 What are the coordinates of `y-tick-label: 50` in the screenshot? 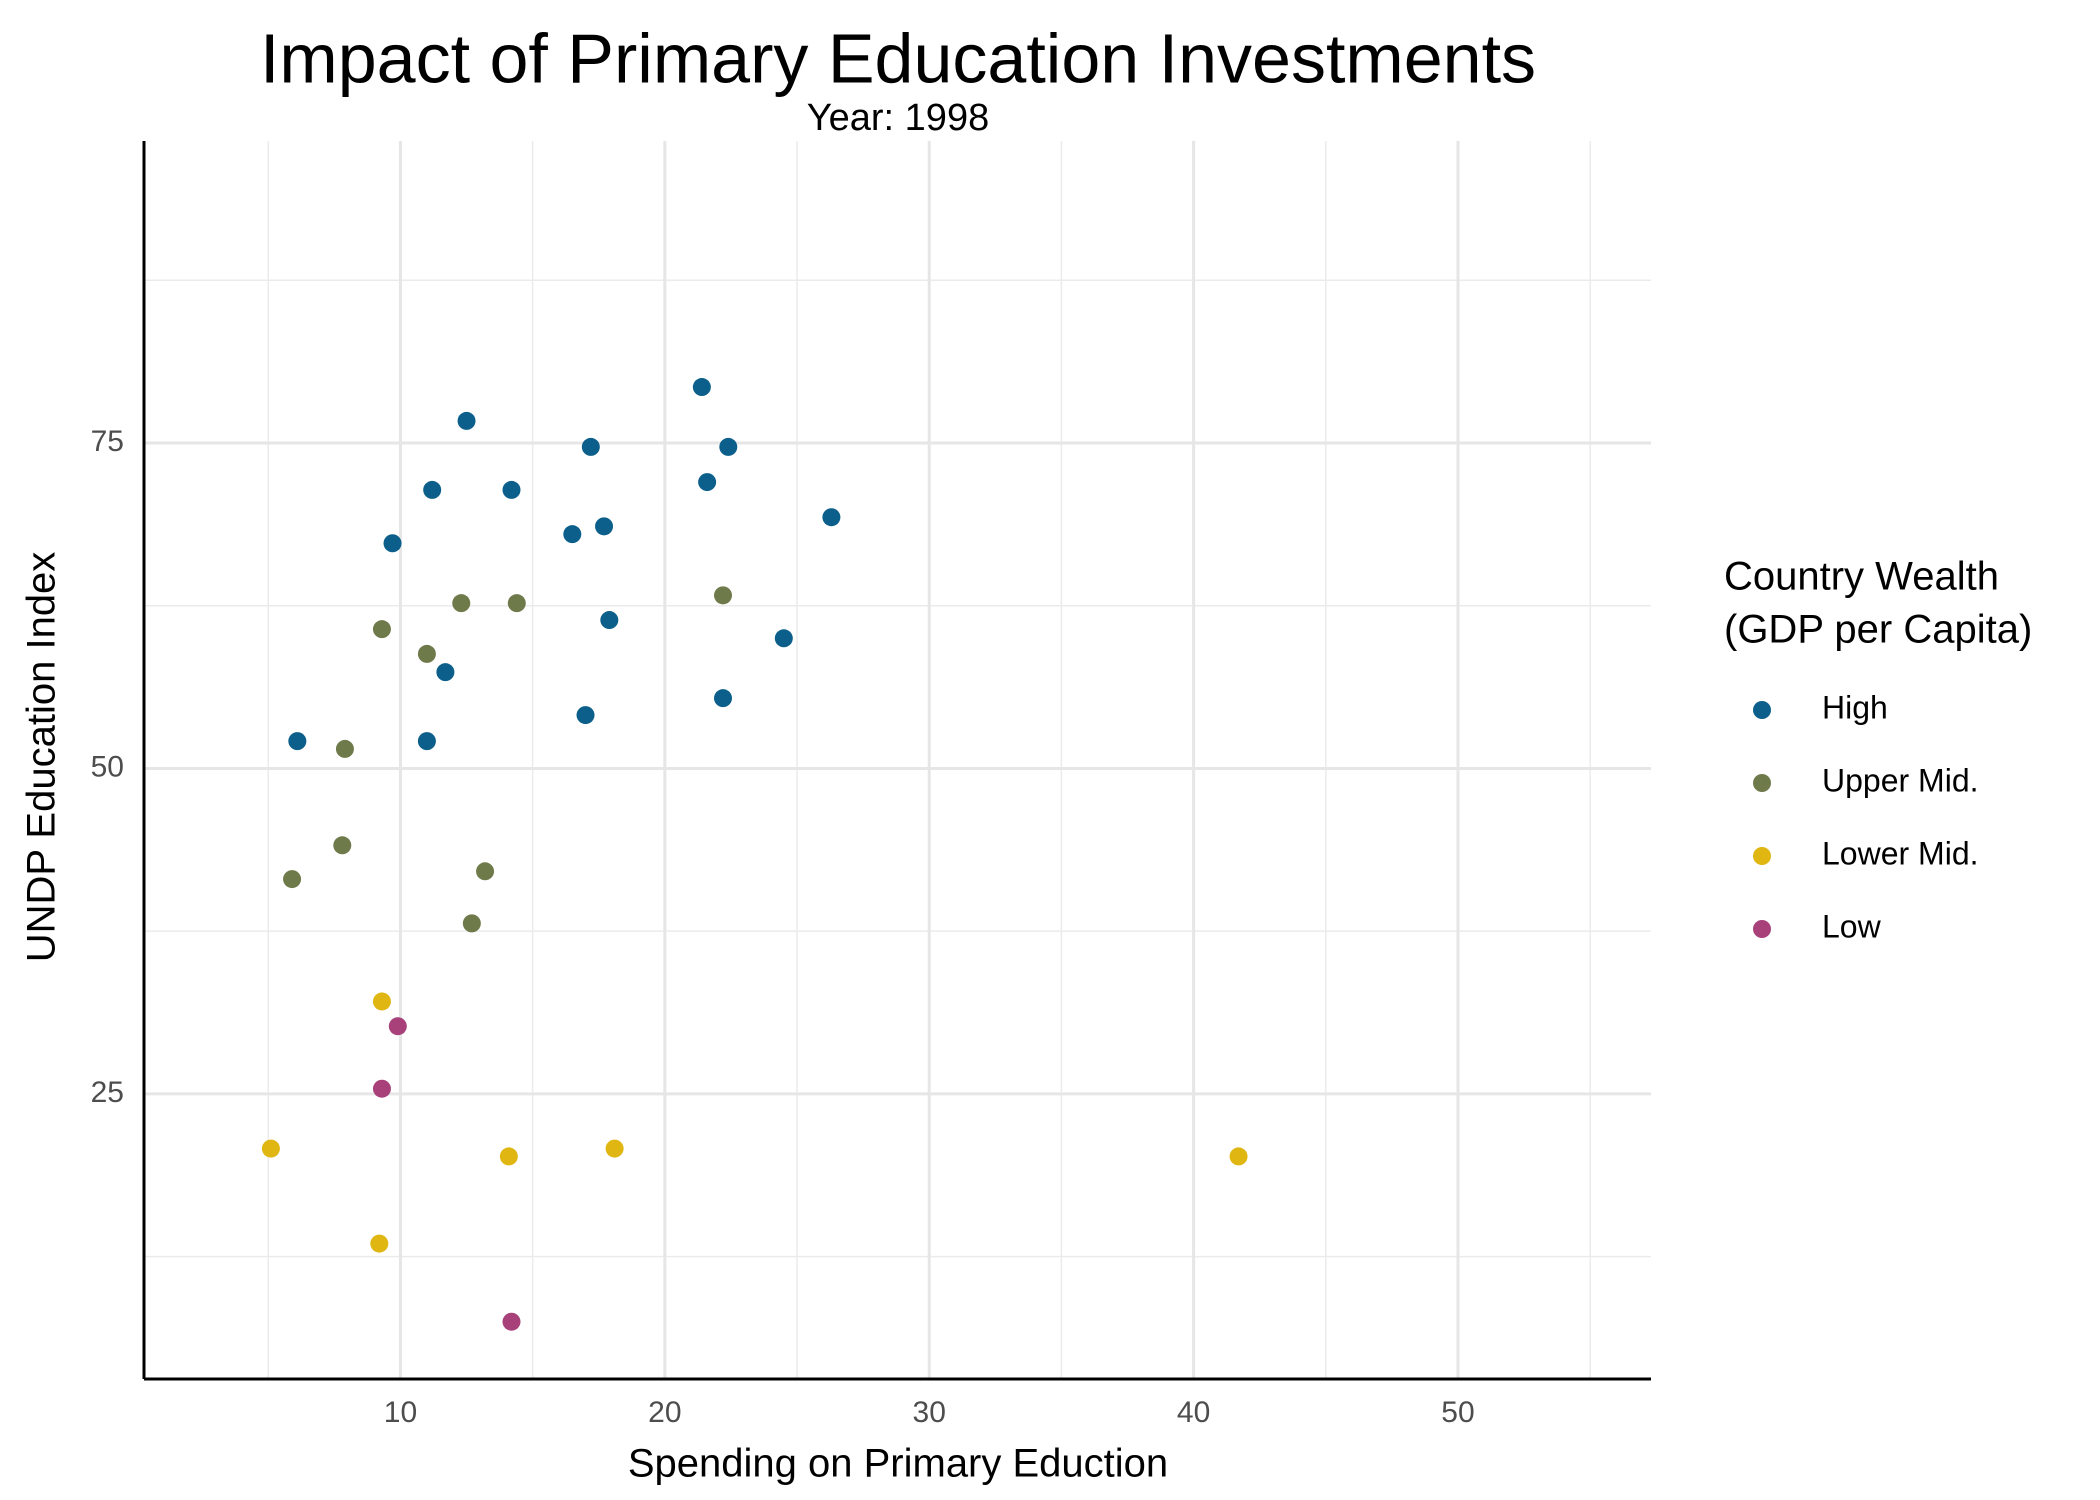 It's located at (107, 766).